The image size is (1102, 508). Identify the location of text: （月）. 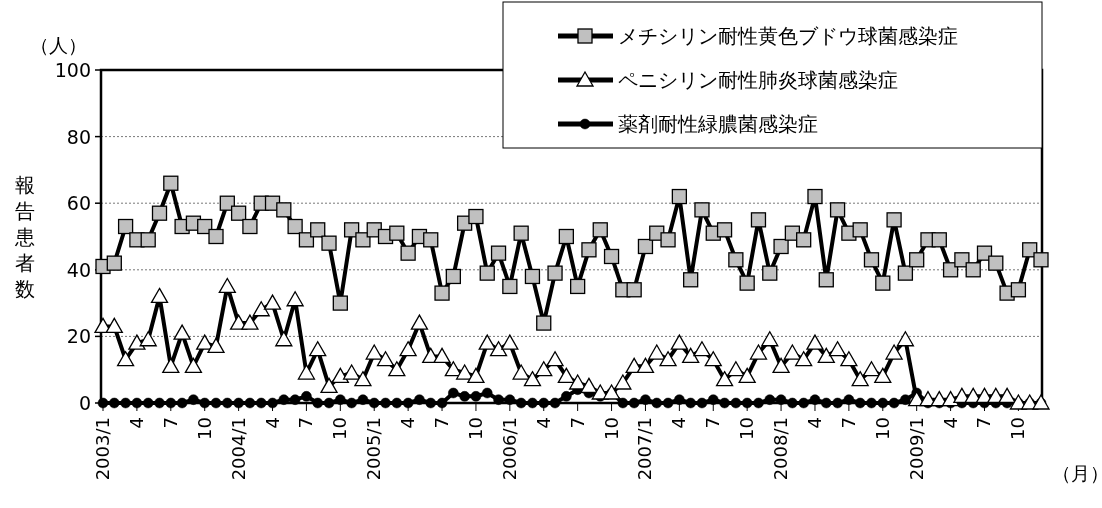
(1077, 473).